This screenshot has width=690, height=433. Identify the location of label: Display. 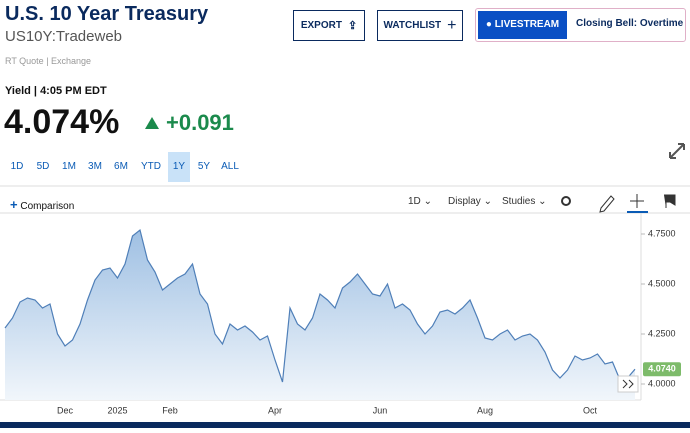
(464, 201).